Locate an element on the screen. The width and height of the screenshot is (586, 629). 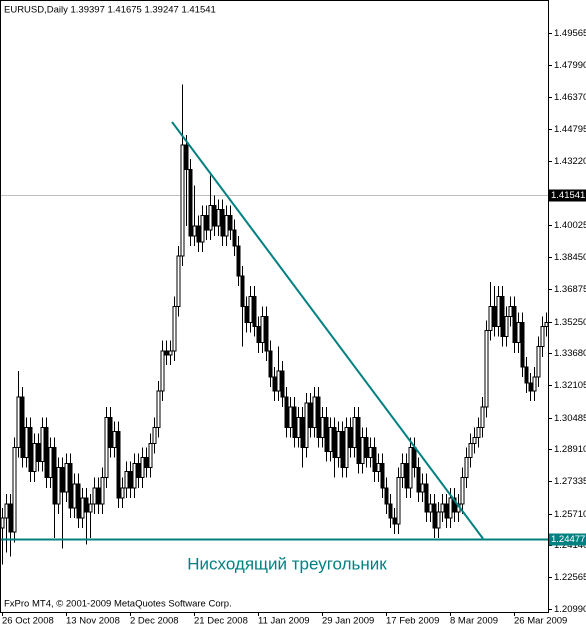
y-tick-label: 1.33680 is located at coordinates (570, 353).